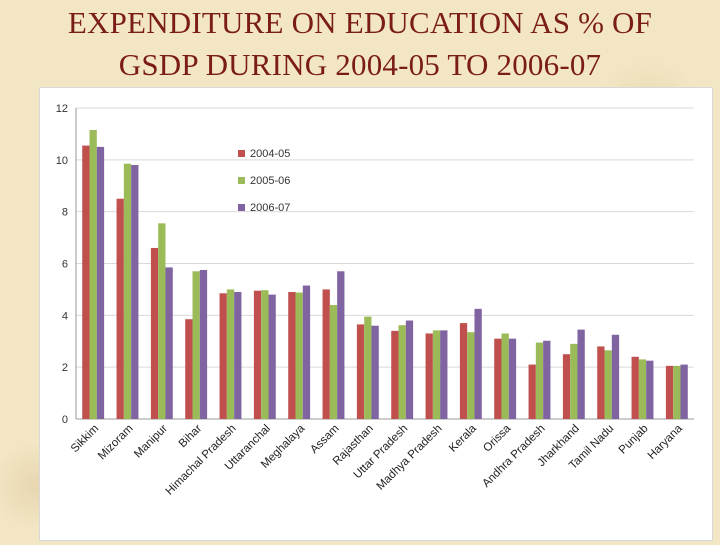 This screenshot has width=720, height=545. What do you see at coordinates (360, 64) in the screenshot?
I see `title-line-2: GSDP DURING 2004-05 TO 2006-07` at bounding box center [360, 64].